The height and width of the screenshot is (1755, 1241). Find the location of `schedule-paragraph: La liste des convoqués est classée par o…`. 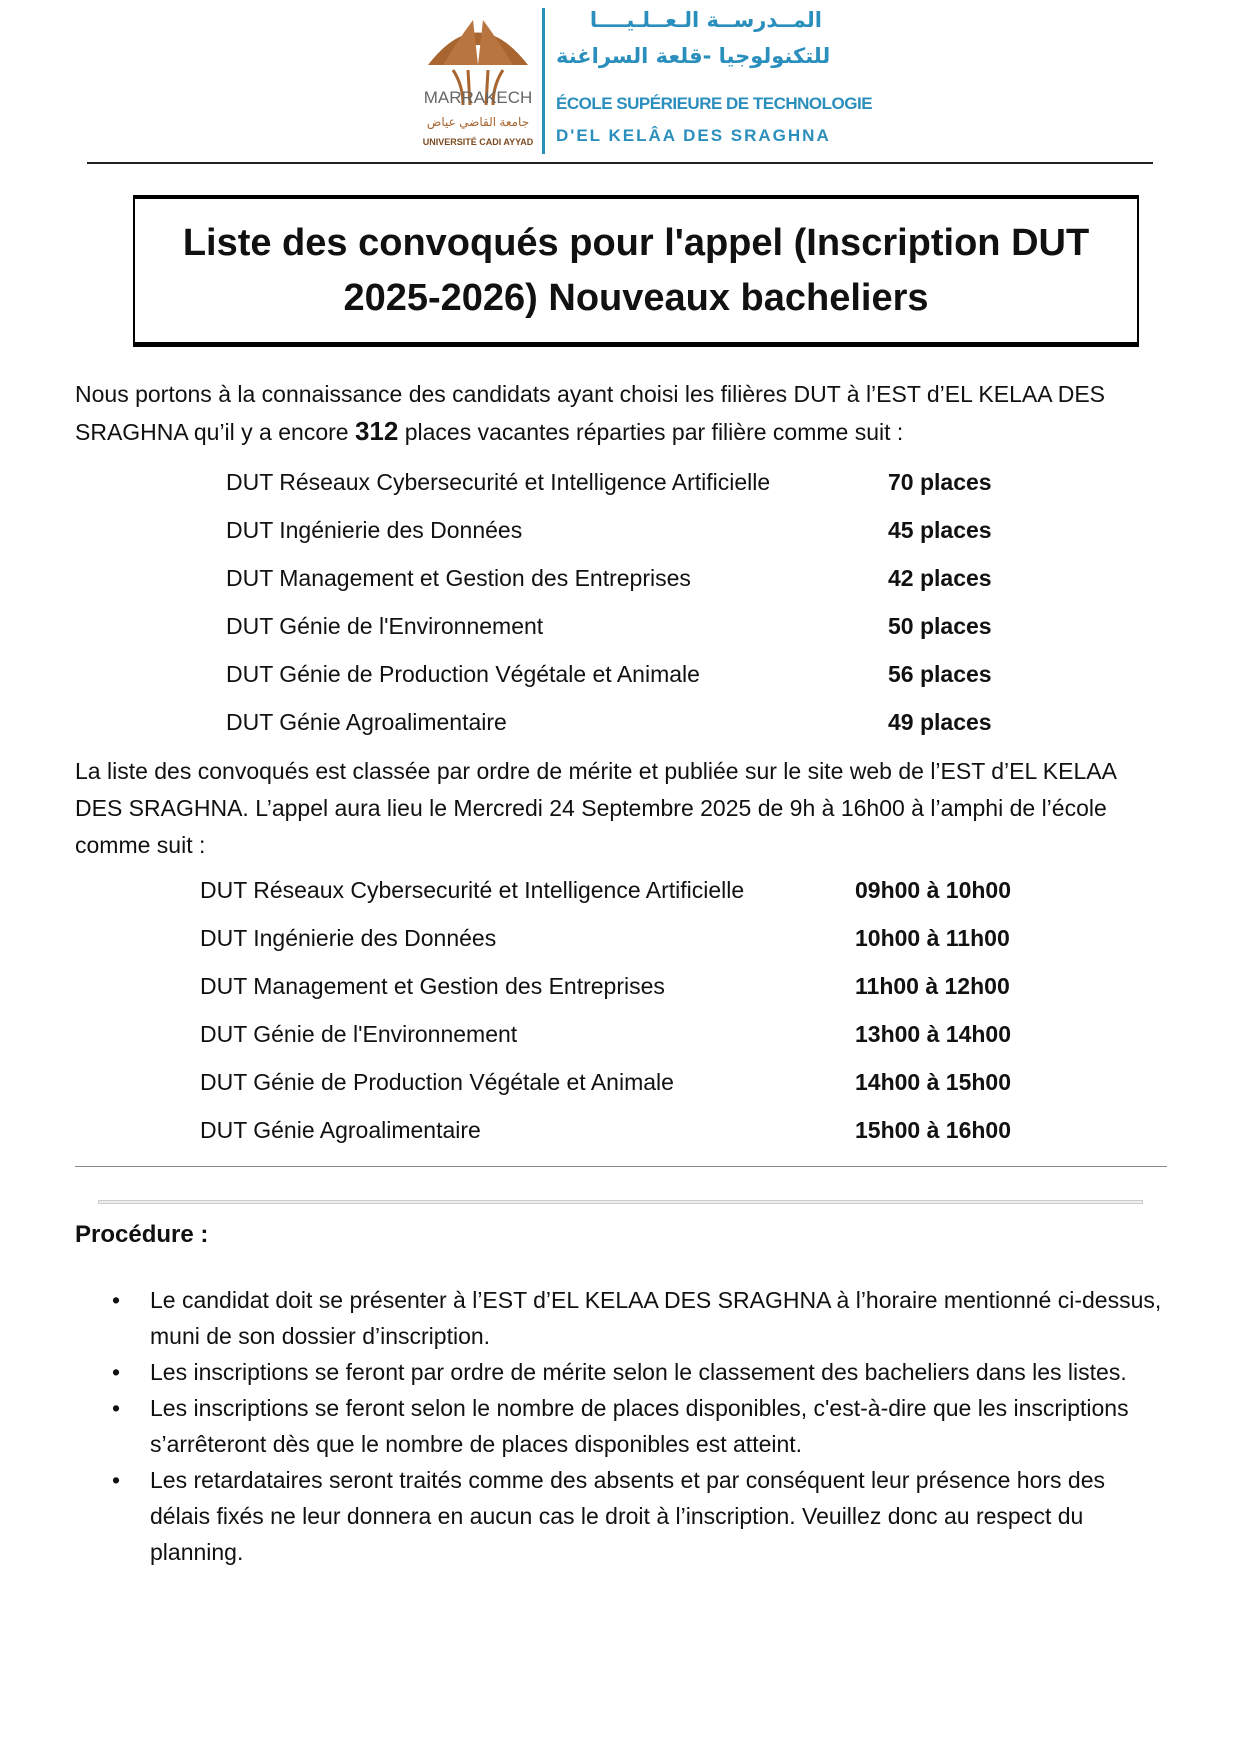

schedule-paragraph: La liste des convoqués est classée par o… is located at coordinates (595, 808).